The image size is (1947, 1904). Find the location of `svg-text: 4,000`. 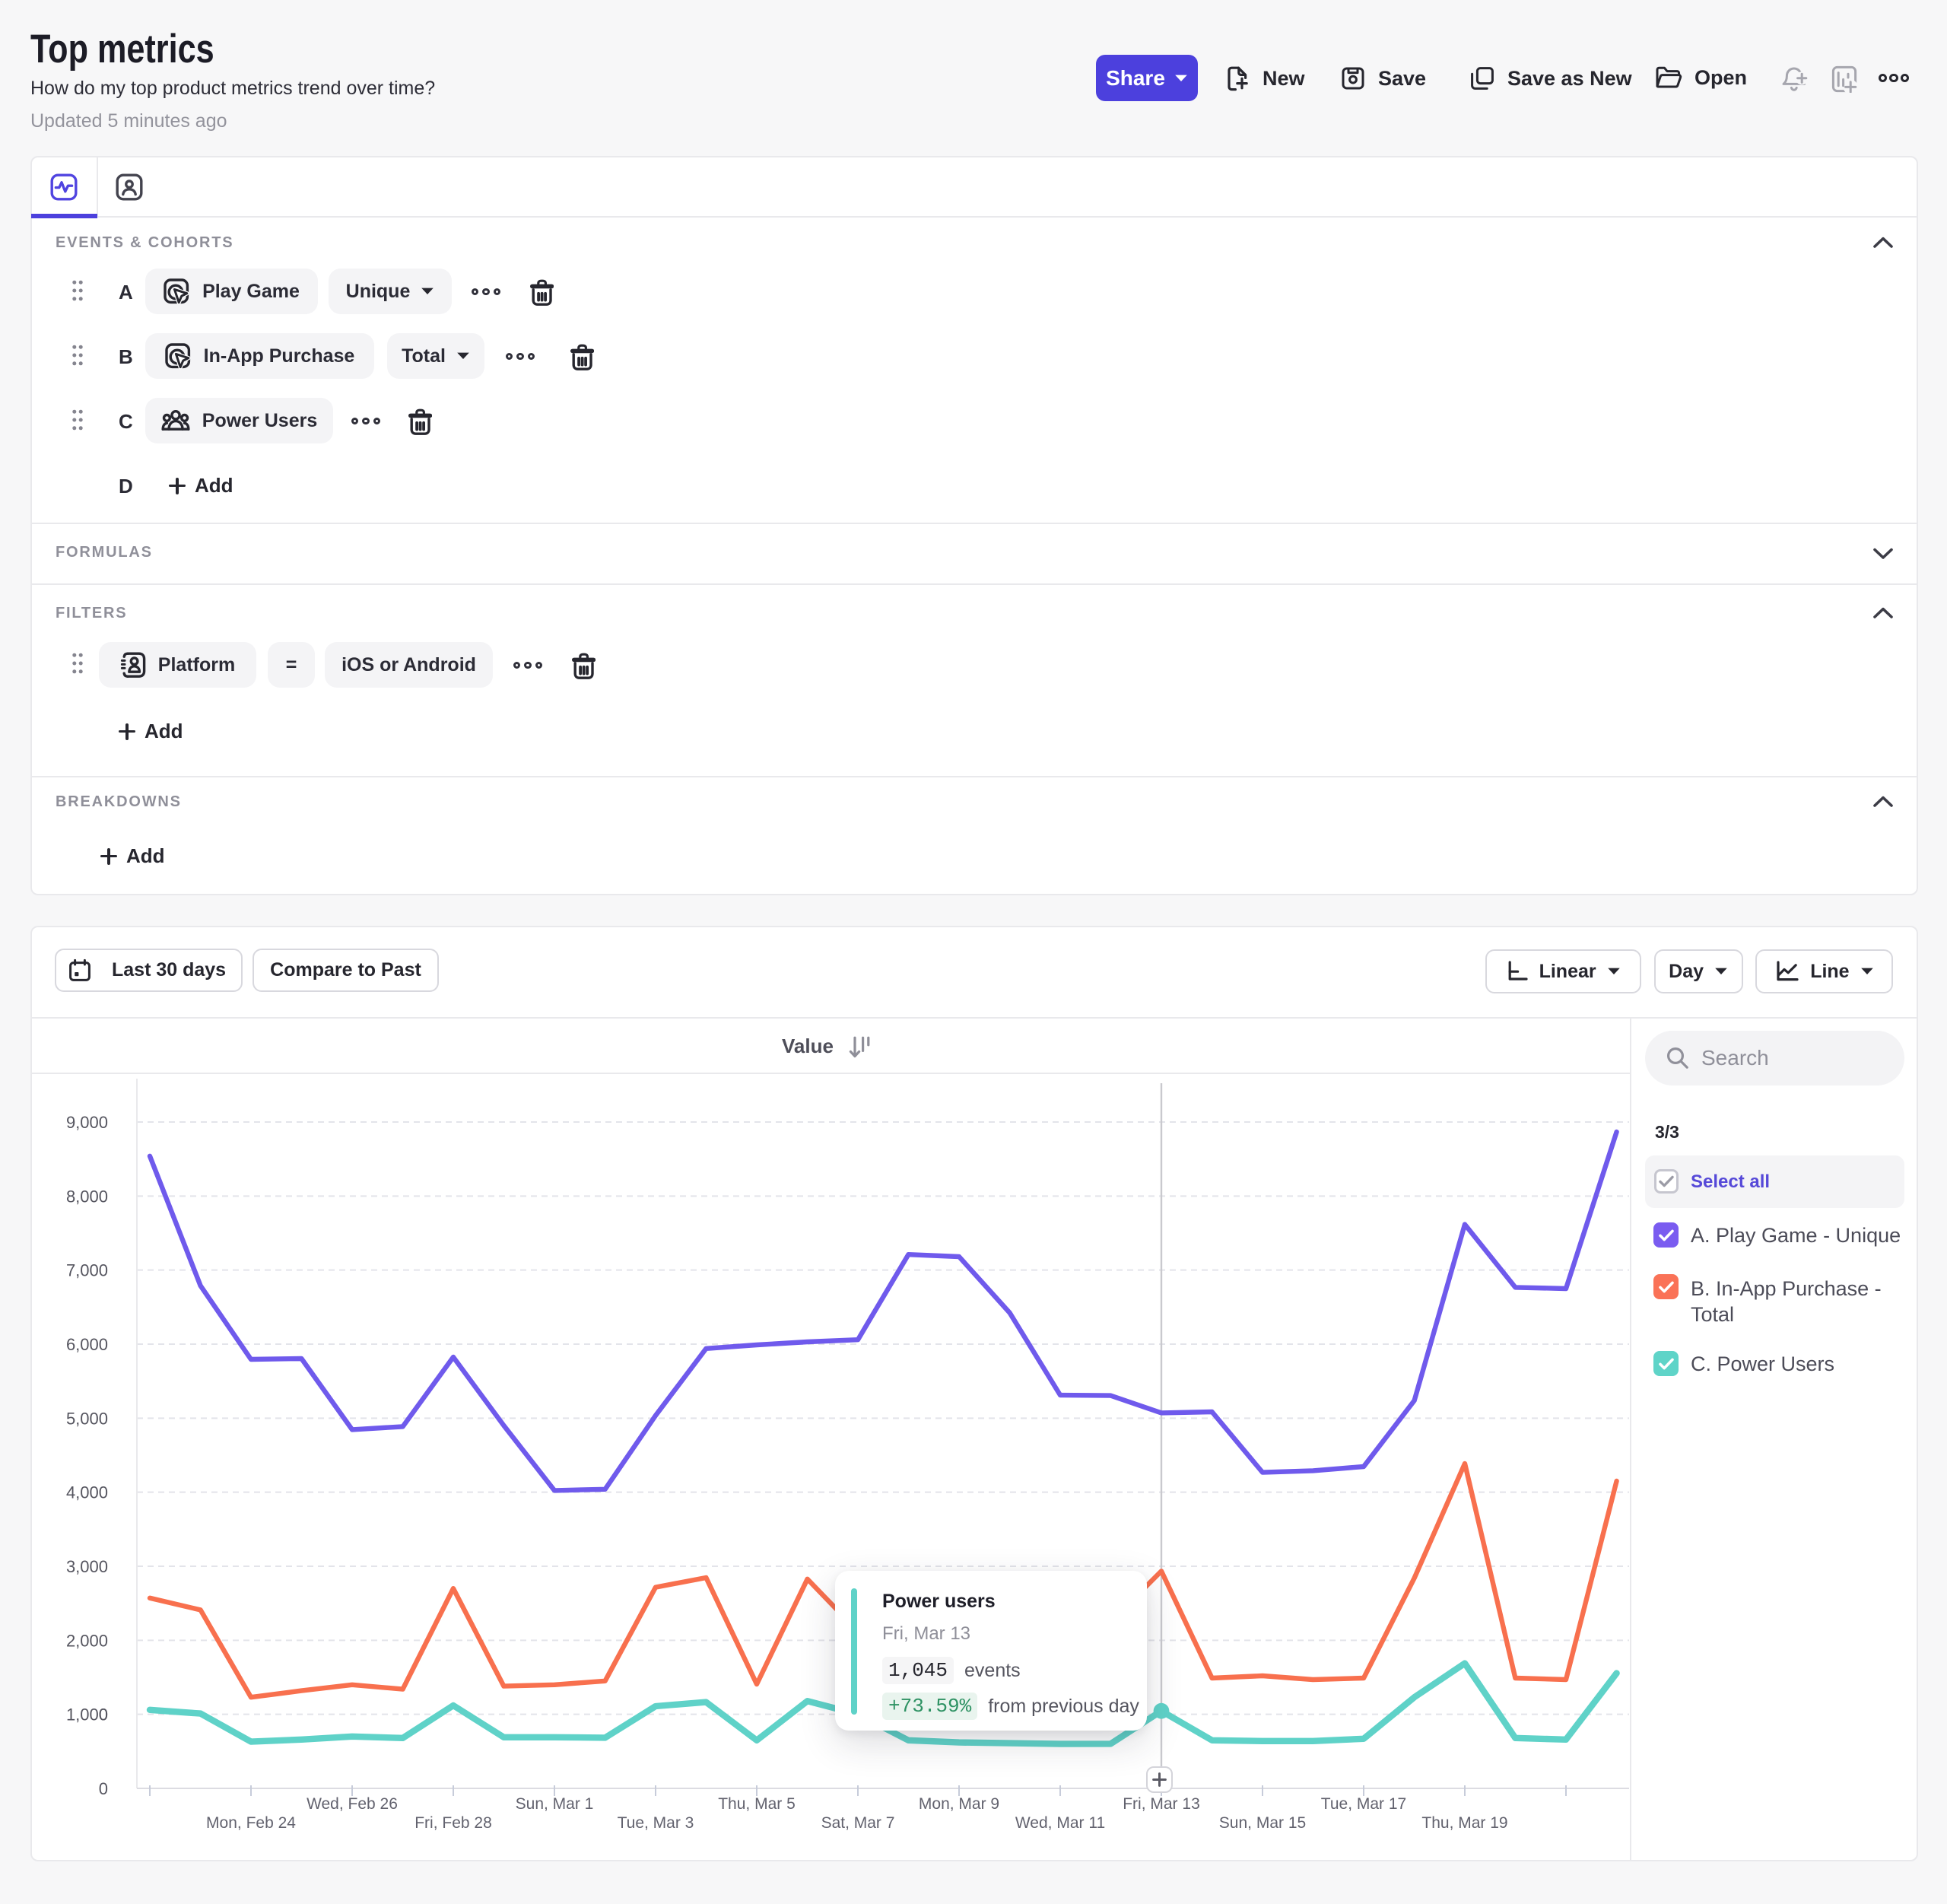

svg-text: 4,000 is located at coordinates (87, 1492).